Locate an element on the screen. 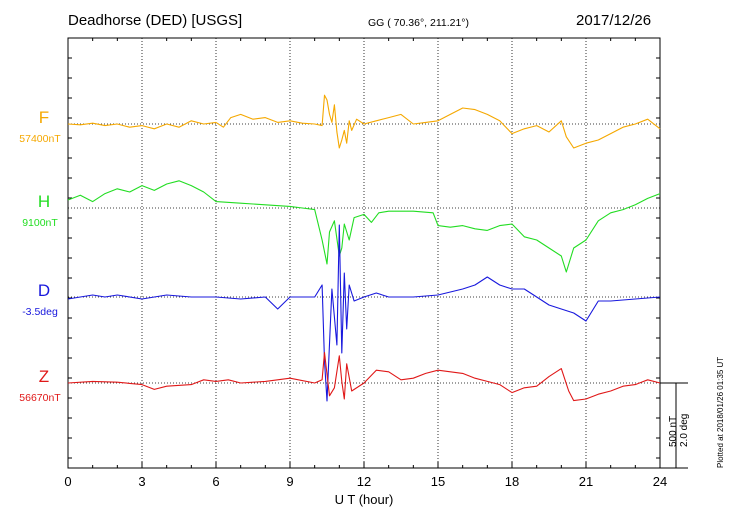 The width and height of the screenshot is (730, 520). x-tick-label: 24 is located at coordinates (660, 481).